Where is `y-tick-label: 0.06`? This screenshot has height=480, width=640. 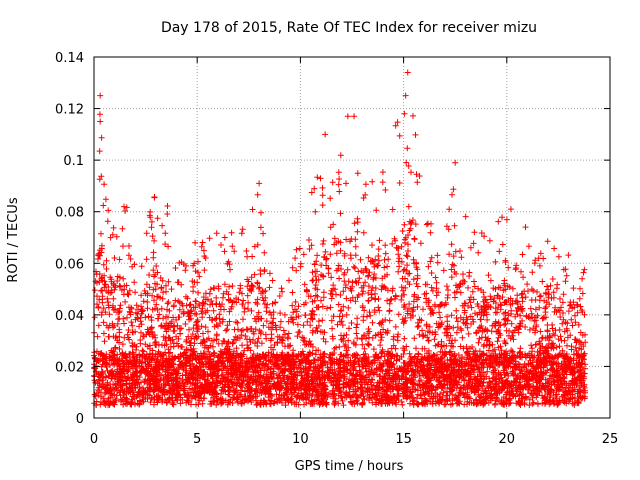
y-tick-label: 0.06 is located at coordinates (69, 264).